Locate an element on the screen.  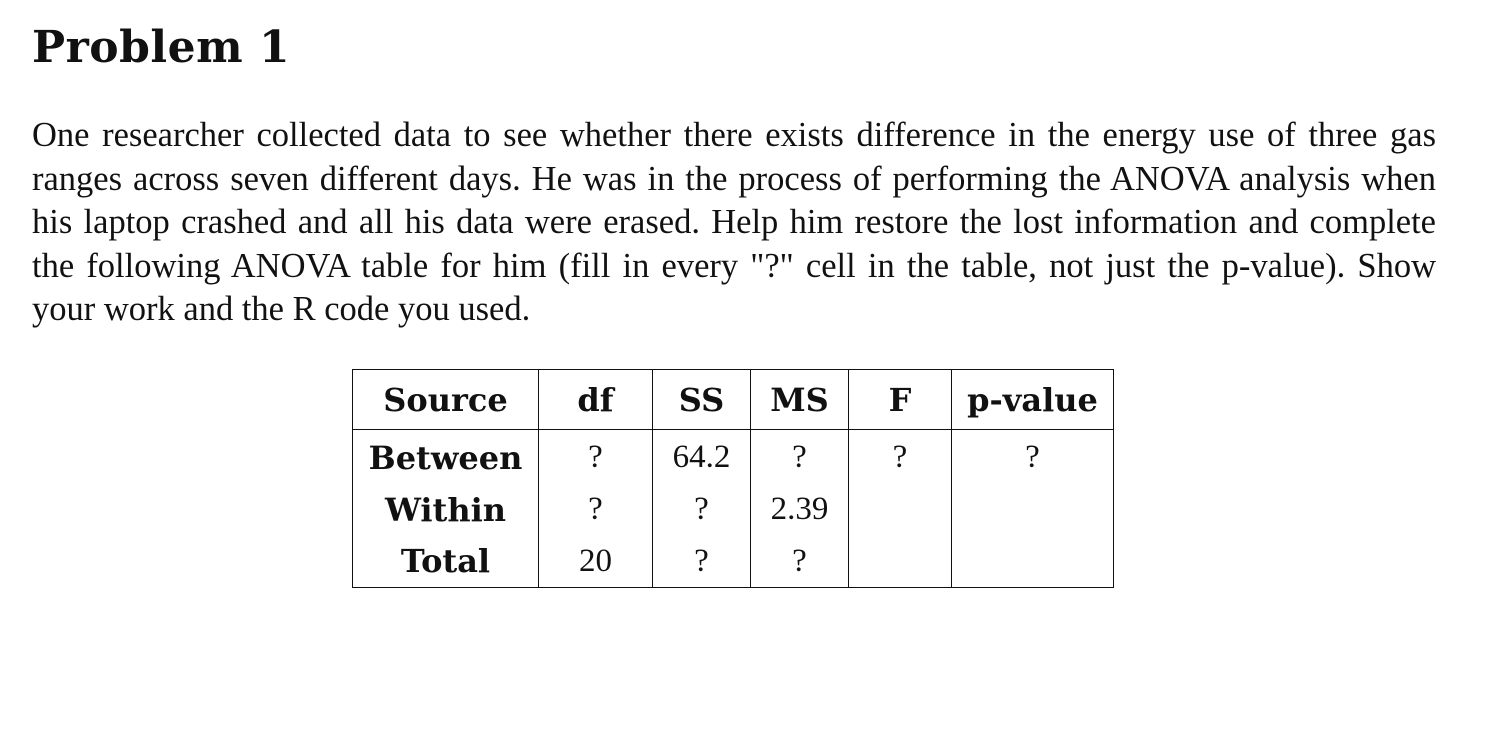
cell-within-ms: 2.39 is located at coordinates (799, 509).